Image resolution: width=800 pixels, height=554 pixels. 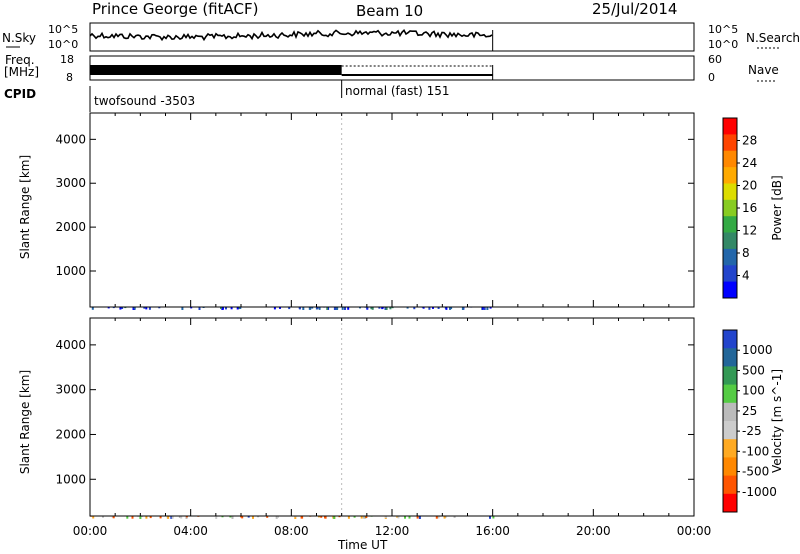 What do you see at coordinates (20, 60) in the screenshot?
I see `freq-label: Freq.` at bounding box center [20, 60].